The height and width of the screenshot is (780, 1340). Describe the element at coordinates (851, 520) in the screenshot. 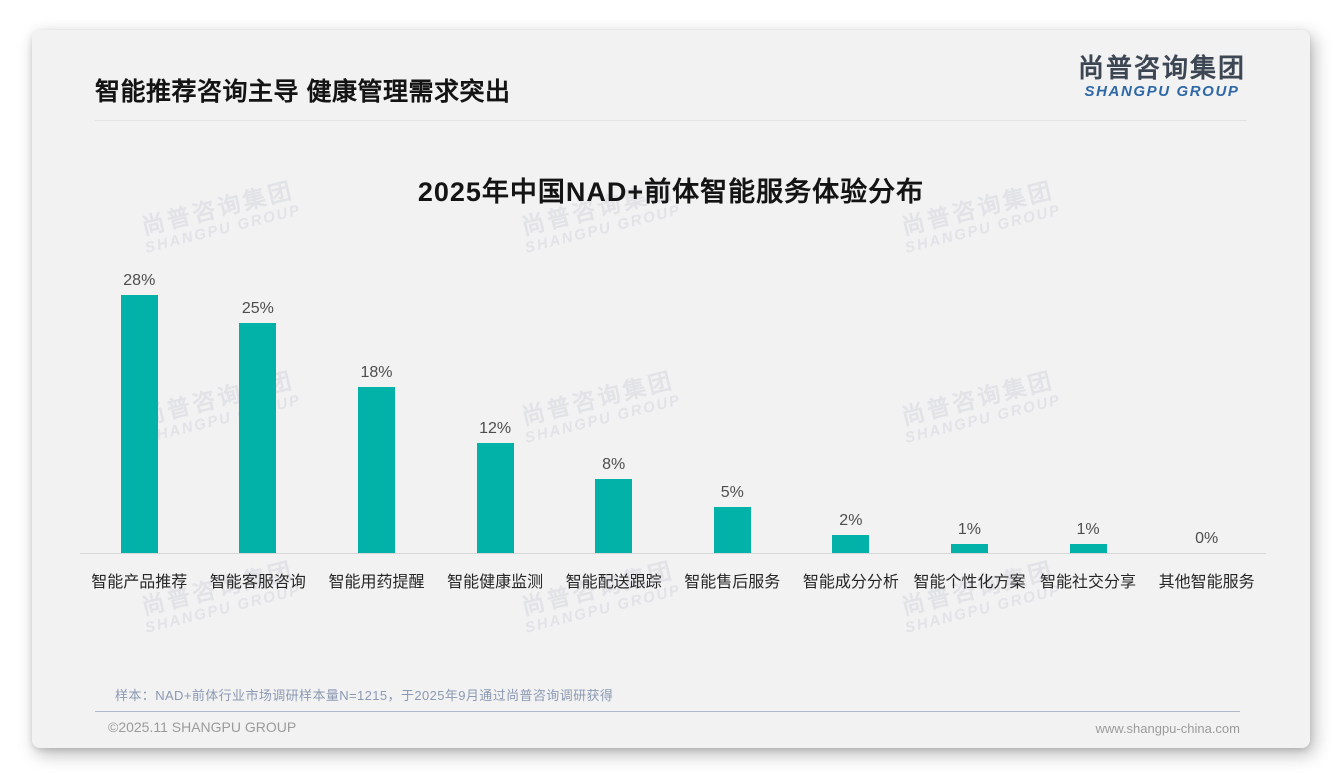

I see `bar-value-label: 2%` at that location.